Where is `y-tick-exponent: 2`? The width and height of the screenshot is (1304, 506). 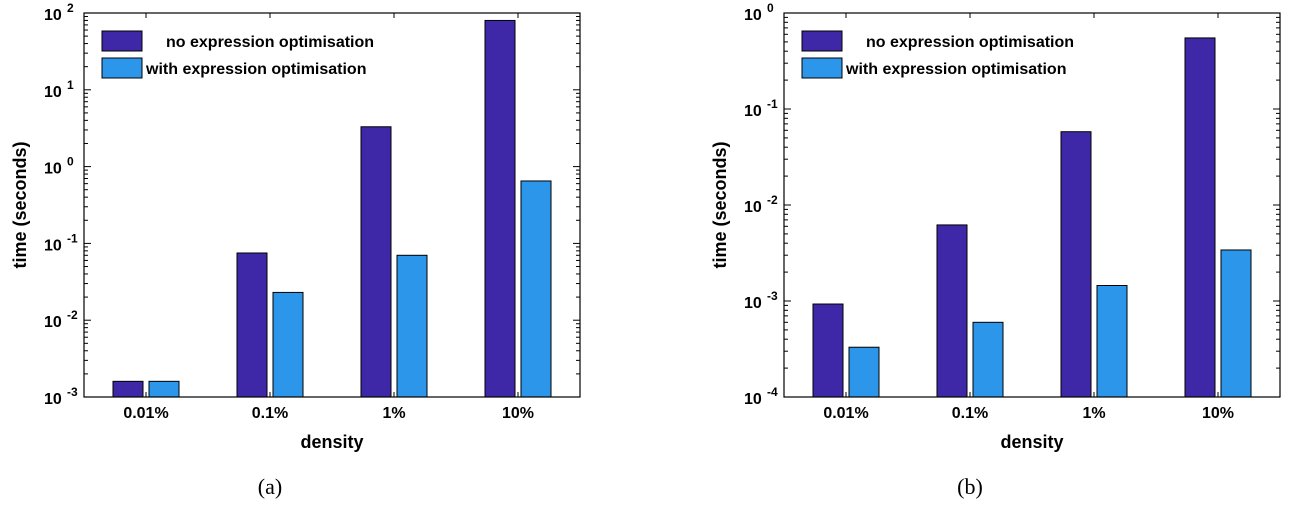
y-tick-exponent: 2 is located at coordinates (70, 8).